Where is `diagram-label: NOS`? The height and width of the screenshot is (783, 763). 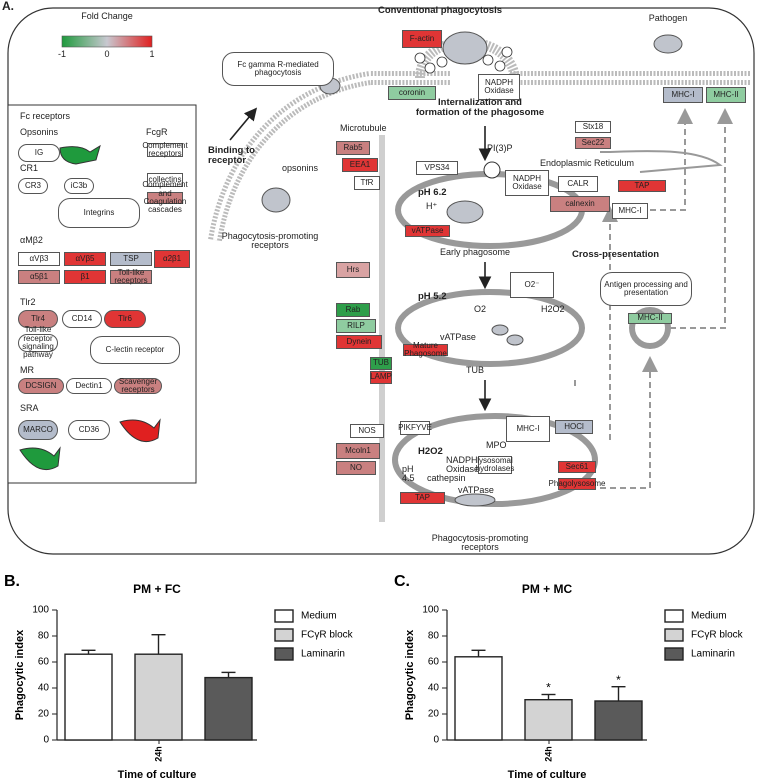
diagram-label: NOS is located at coordinates (367, 431).